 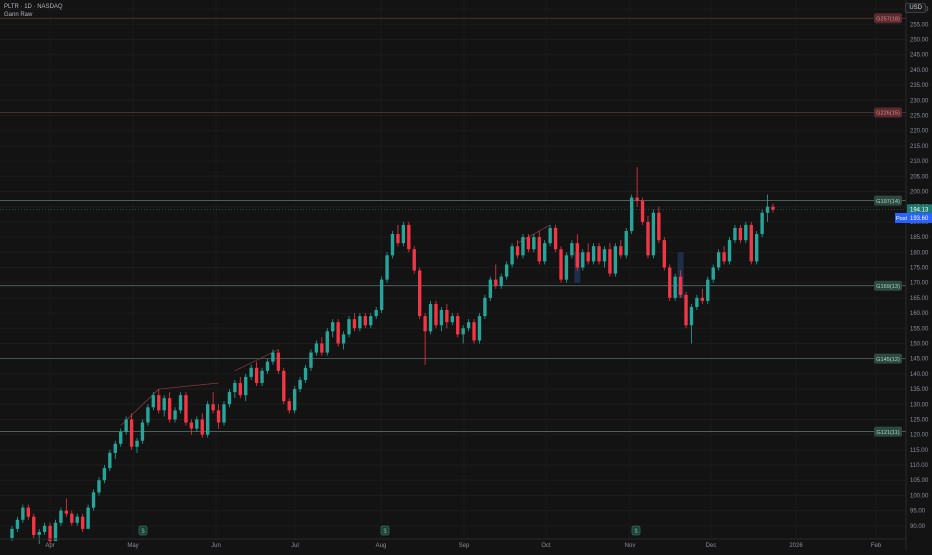 What do you see at coordinates (919, 177) in the screenshot?
I see `y-tick-label: 205.00` at bounding box center [919, 177].